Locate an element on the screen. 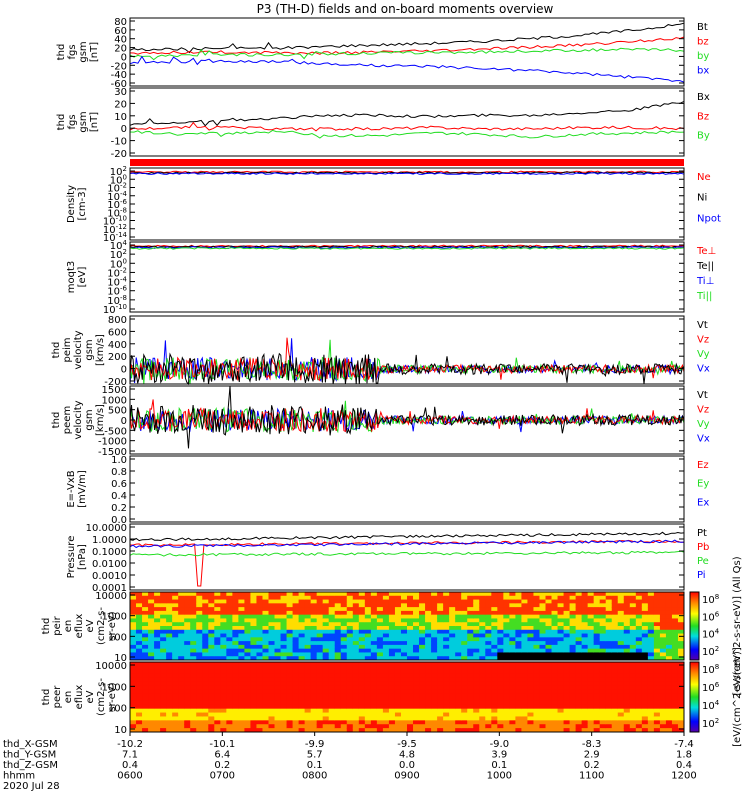  trace-line is located at coordinates (407, 173).